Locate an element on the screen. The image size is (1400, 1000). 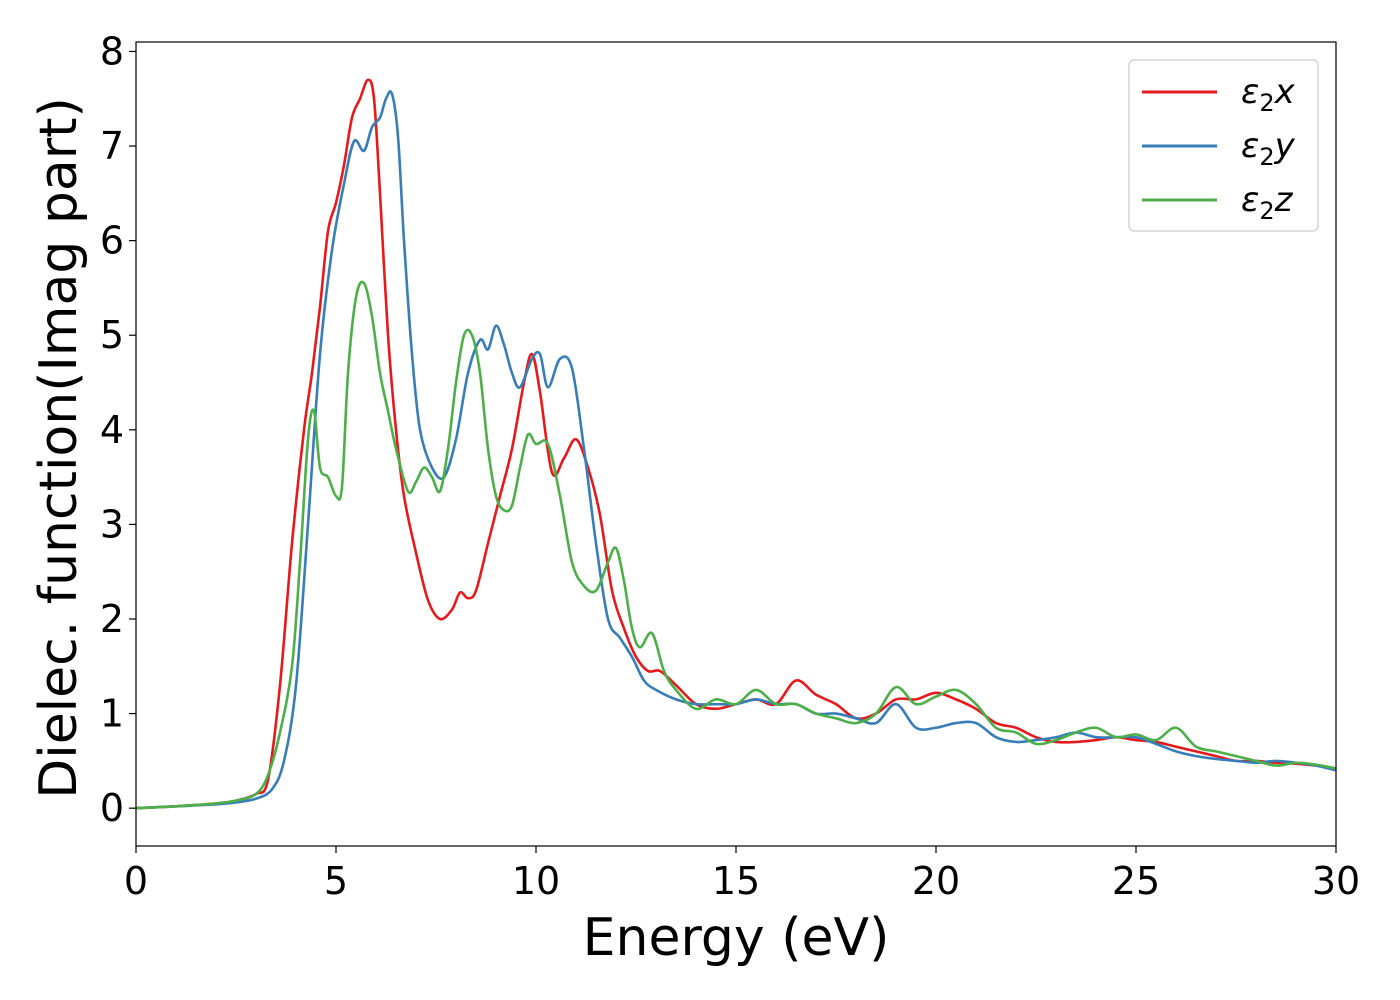
x-tick-label: 5 is located at coordinates (336, 881).